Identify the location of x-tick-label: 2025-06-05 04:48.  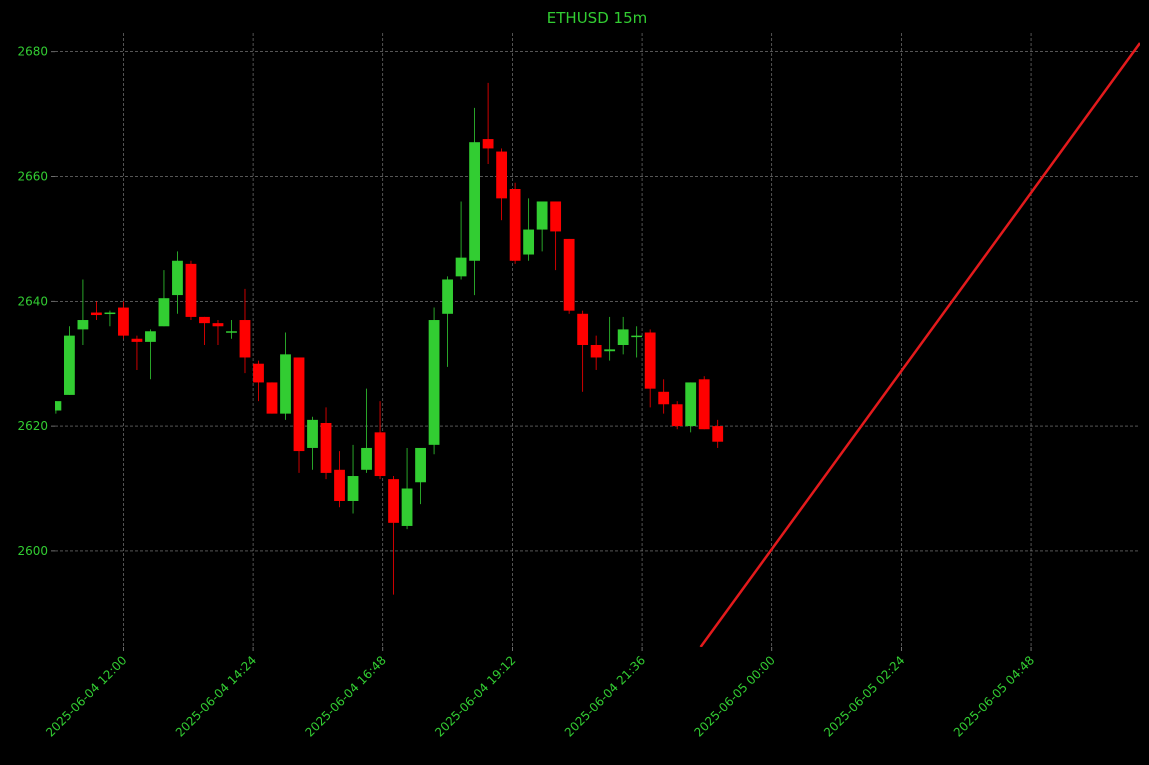
(994, 696).